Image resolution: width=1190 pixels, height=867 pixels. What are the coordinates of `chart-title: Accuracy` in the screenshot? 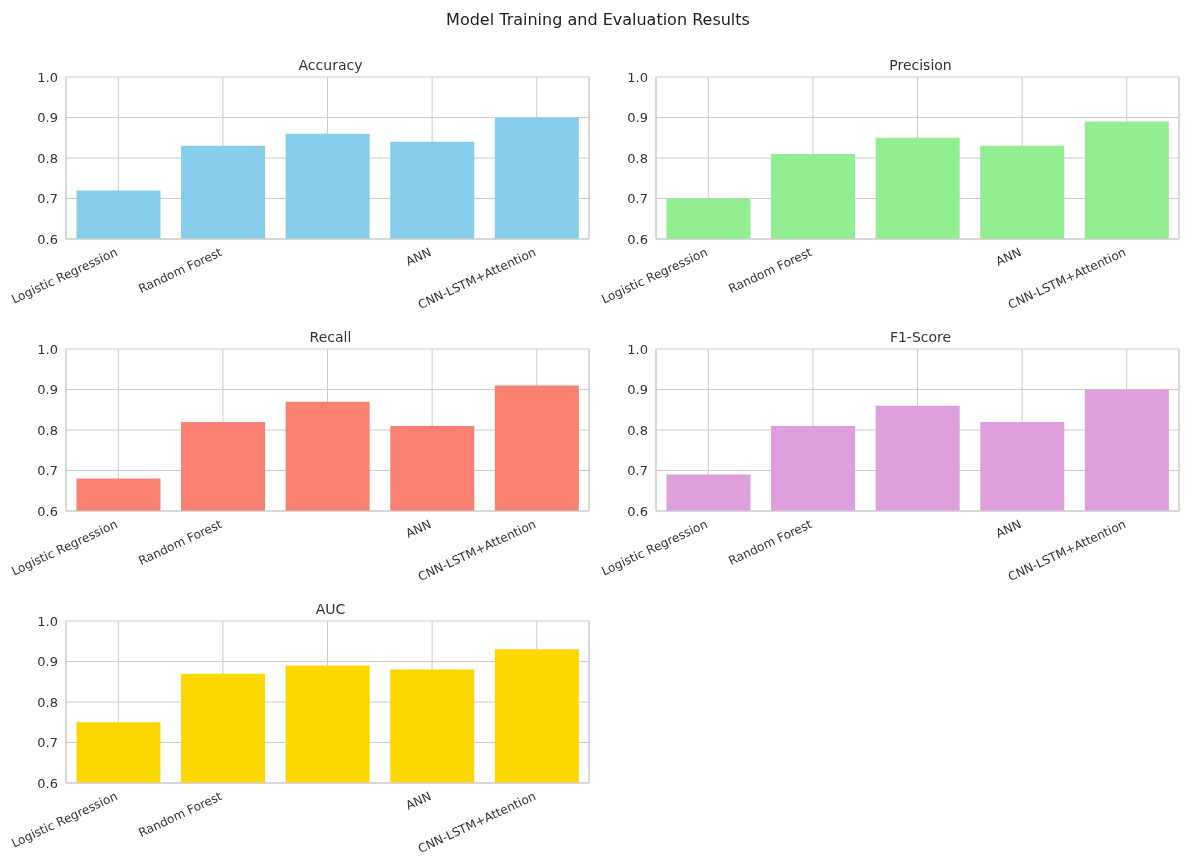 It's located at (330, 65).